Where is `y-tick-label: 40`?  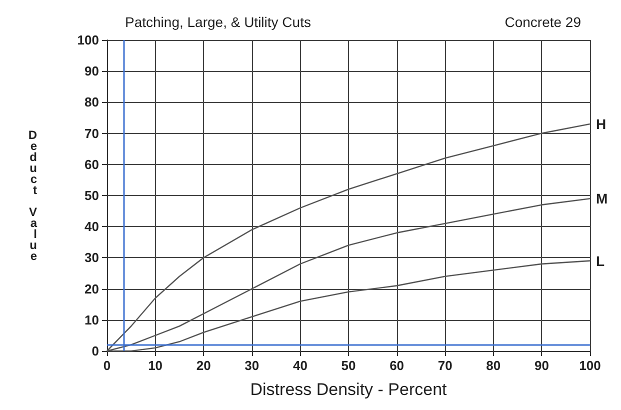
y-tick-label: 40 is located at coordinates (91, 226).